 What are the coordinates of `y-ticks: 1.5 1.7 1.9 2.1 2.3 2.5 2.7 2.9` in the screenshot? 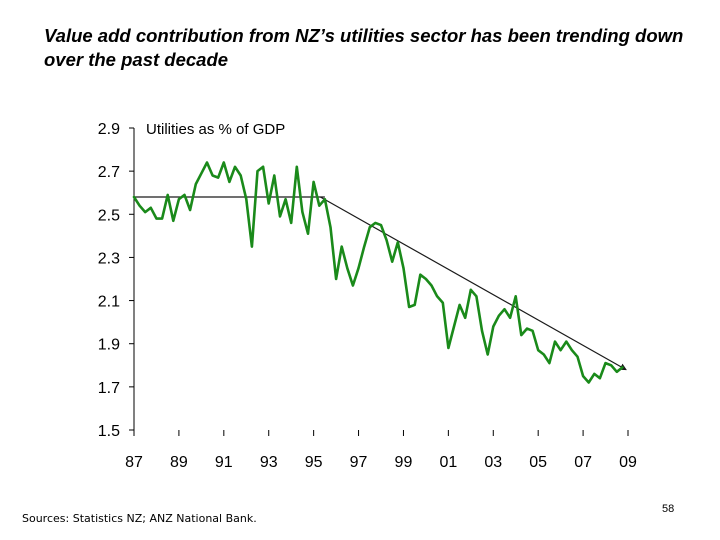 It's located at (116, 280).